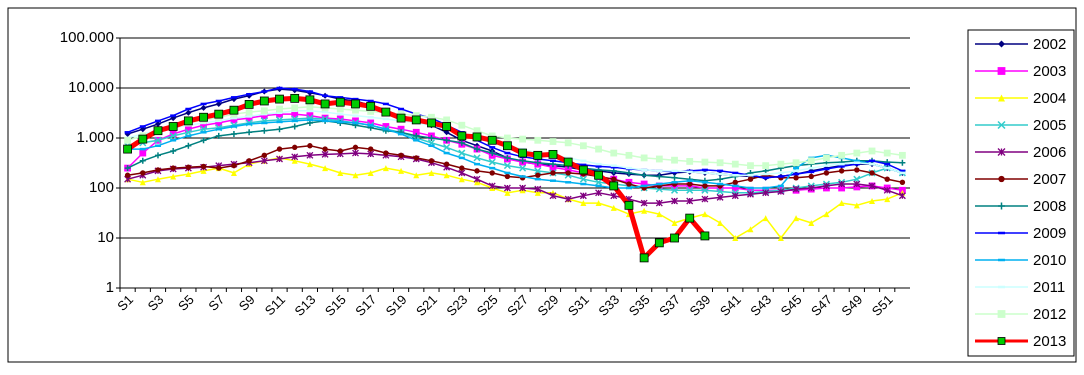 Image resolution: width=1084 pixels, height=375 pixels. What do you see at coordinates (1021, 193) in the screenshot?
I see `legend-box` at bounding box center [1021, 193].